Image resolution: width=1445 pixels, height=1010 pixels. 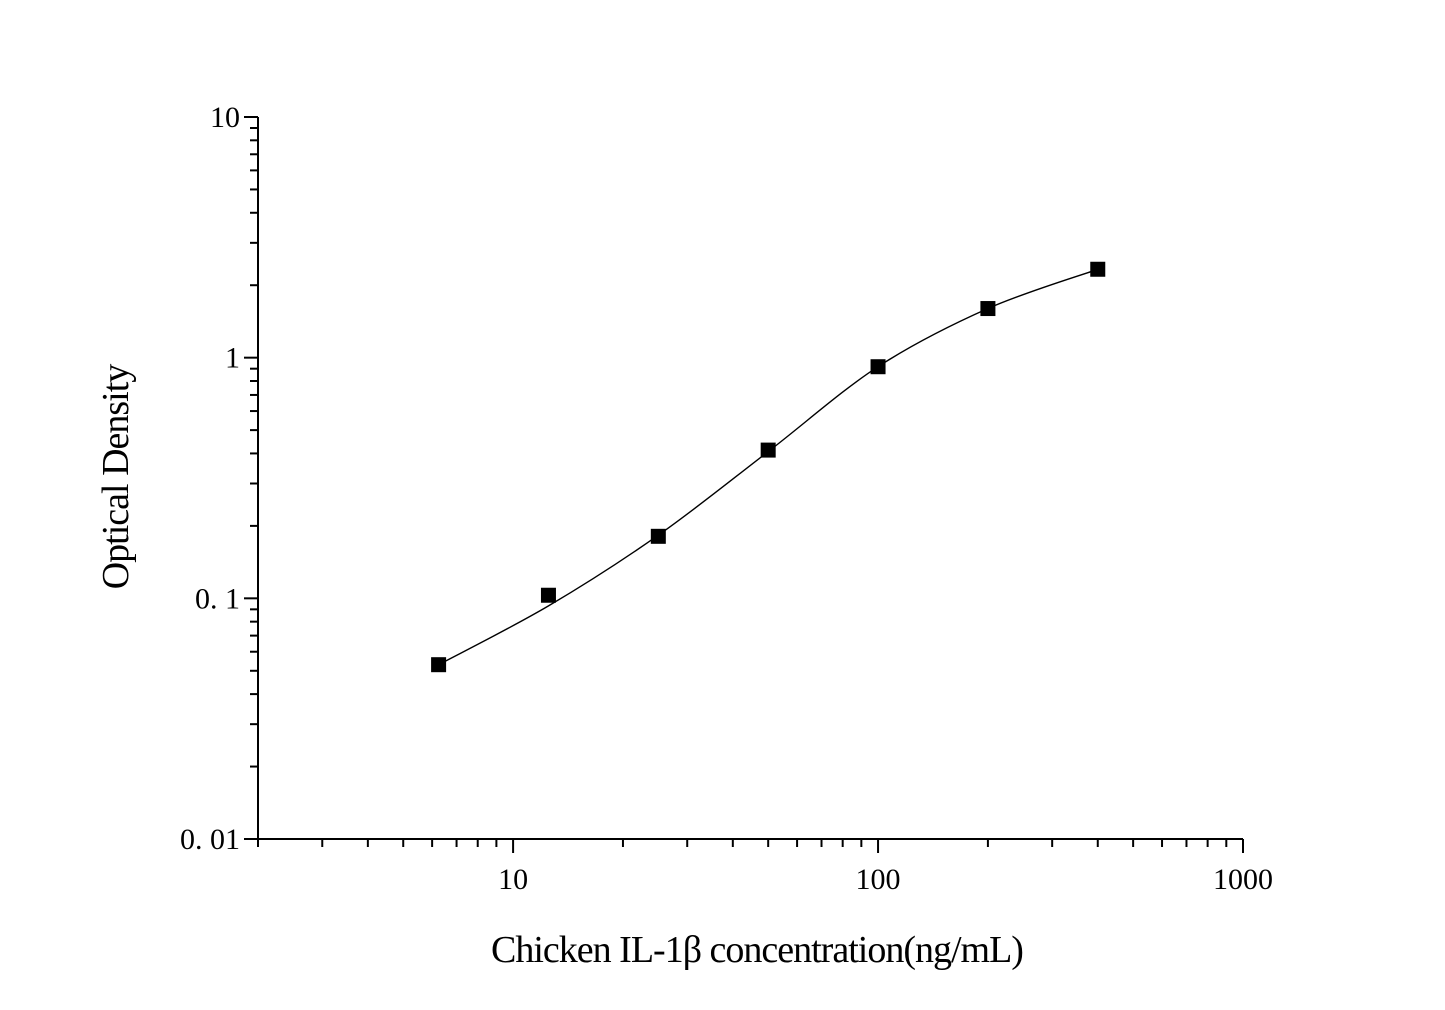 What do you see at coordinates (116, 477) in the screenshot?
I see `y-axis-title: Optical Density` at bounding box center [116, 477].